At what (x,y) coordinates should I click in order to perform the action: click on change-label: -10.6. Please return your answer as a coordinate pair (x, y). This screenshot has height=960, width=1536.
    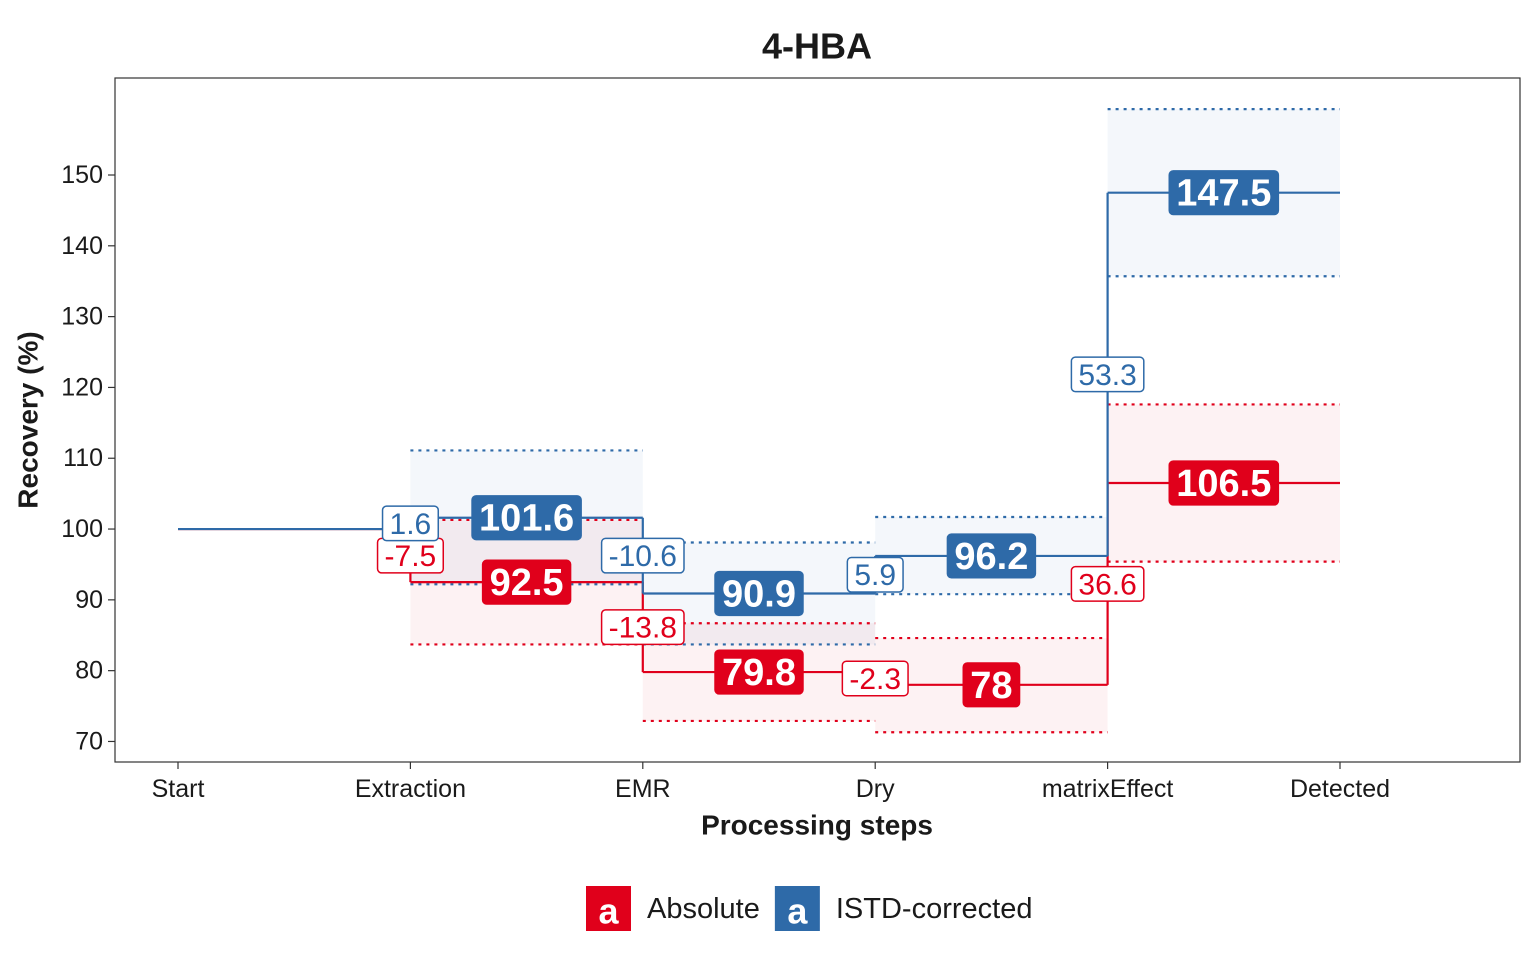
    Looking at the image, I should click on (642, 555).